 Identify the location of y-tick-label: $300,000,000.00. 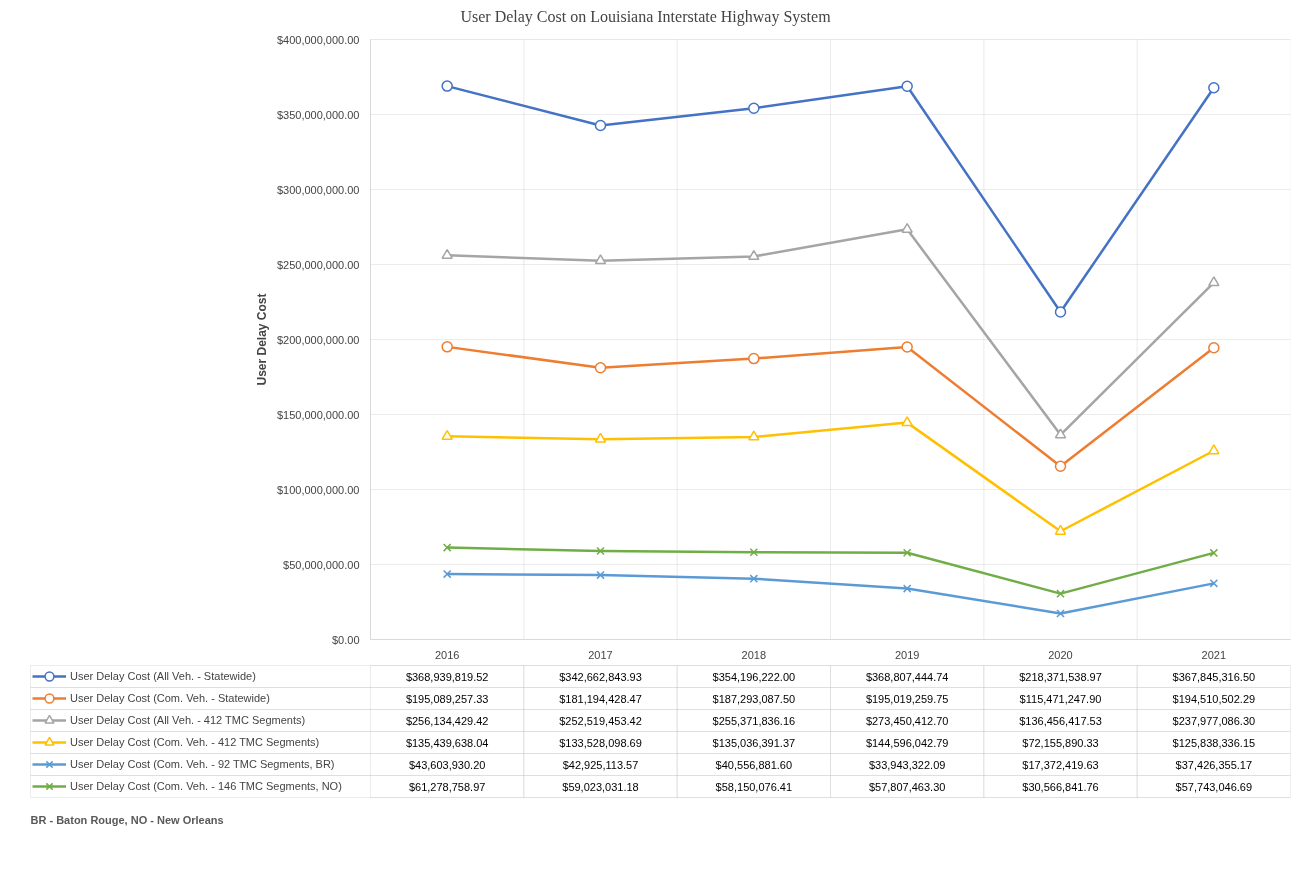
(318, 189).